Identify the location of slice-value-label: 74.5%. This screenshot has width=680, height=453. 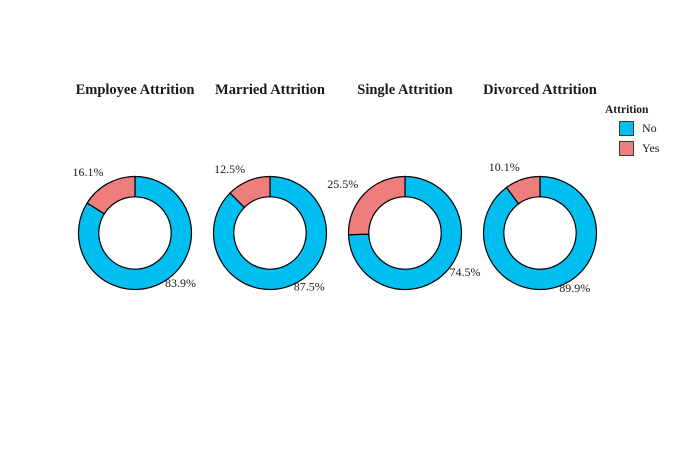
(465, 272).